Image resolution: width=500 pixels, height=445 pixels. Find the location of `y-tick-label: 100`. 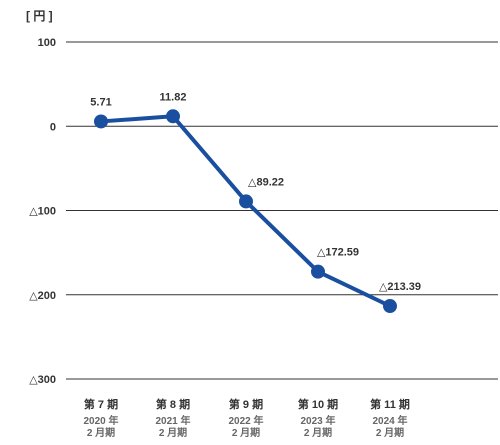

y-tick-label: 100 is located at coordinates (47, 43).